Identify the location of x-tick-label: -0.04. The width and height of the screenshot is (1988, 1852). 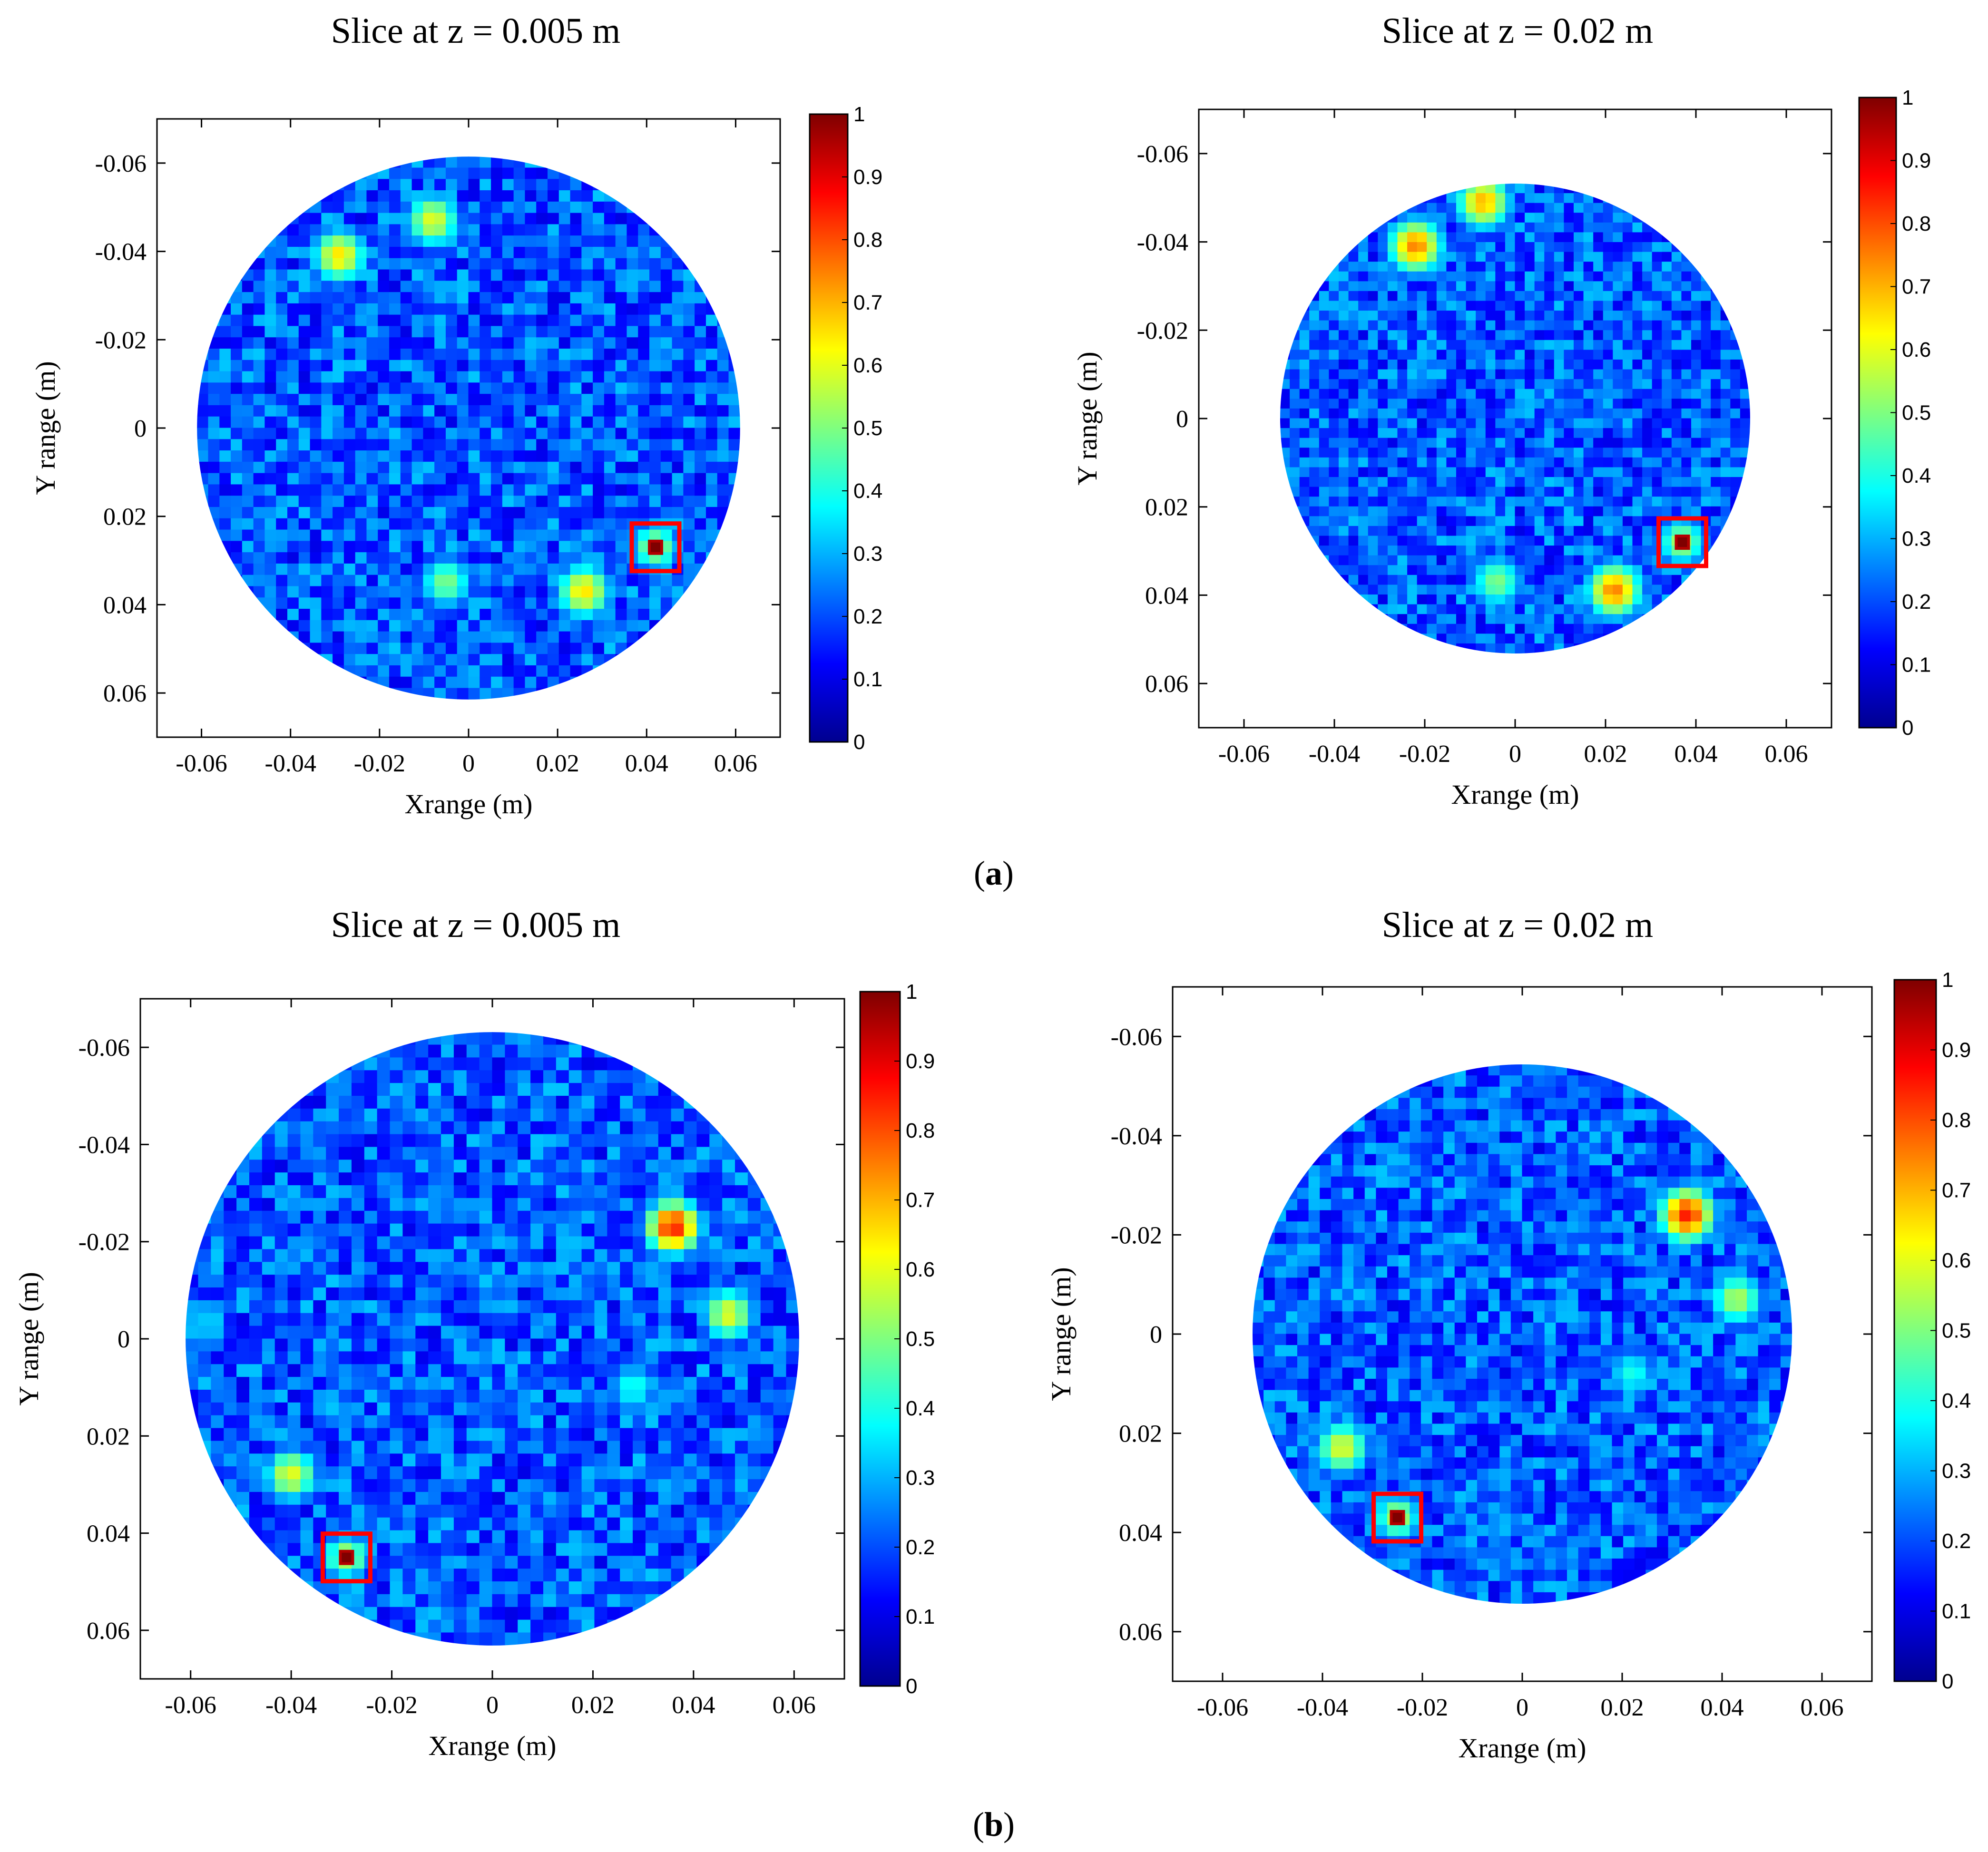
(290, 763).